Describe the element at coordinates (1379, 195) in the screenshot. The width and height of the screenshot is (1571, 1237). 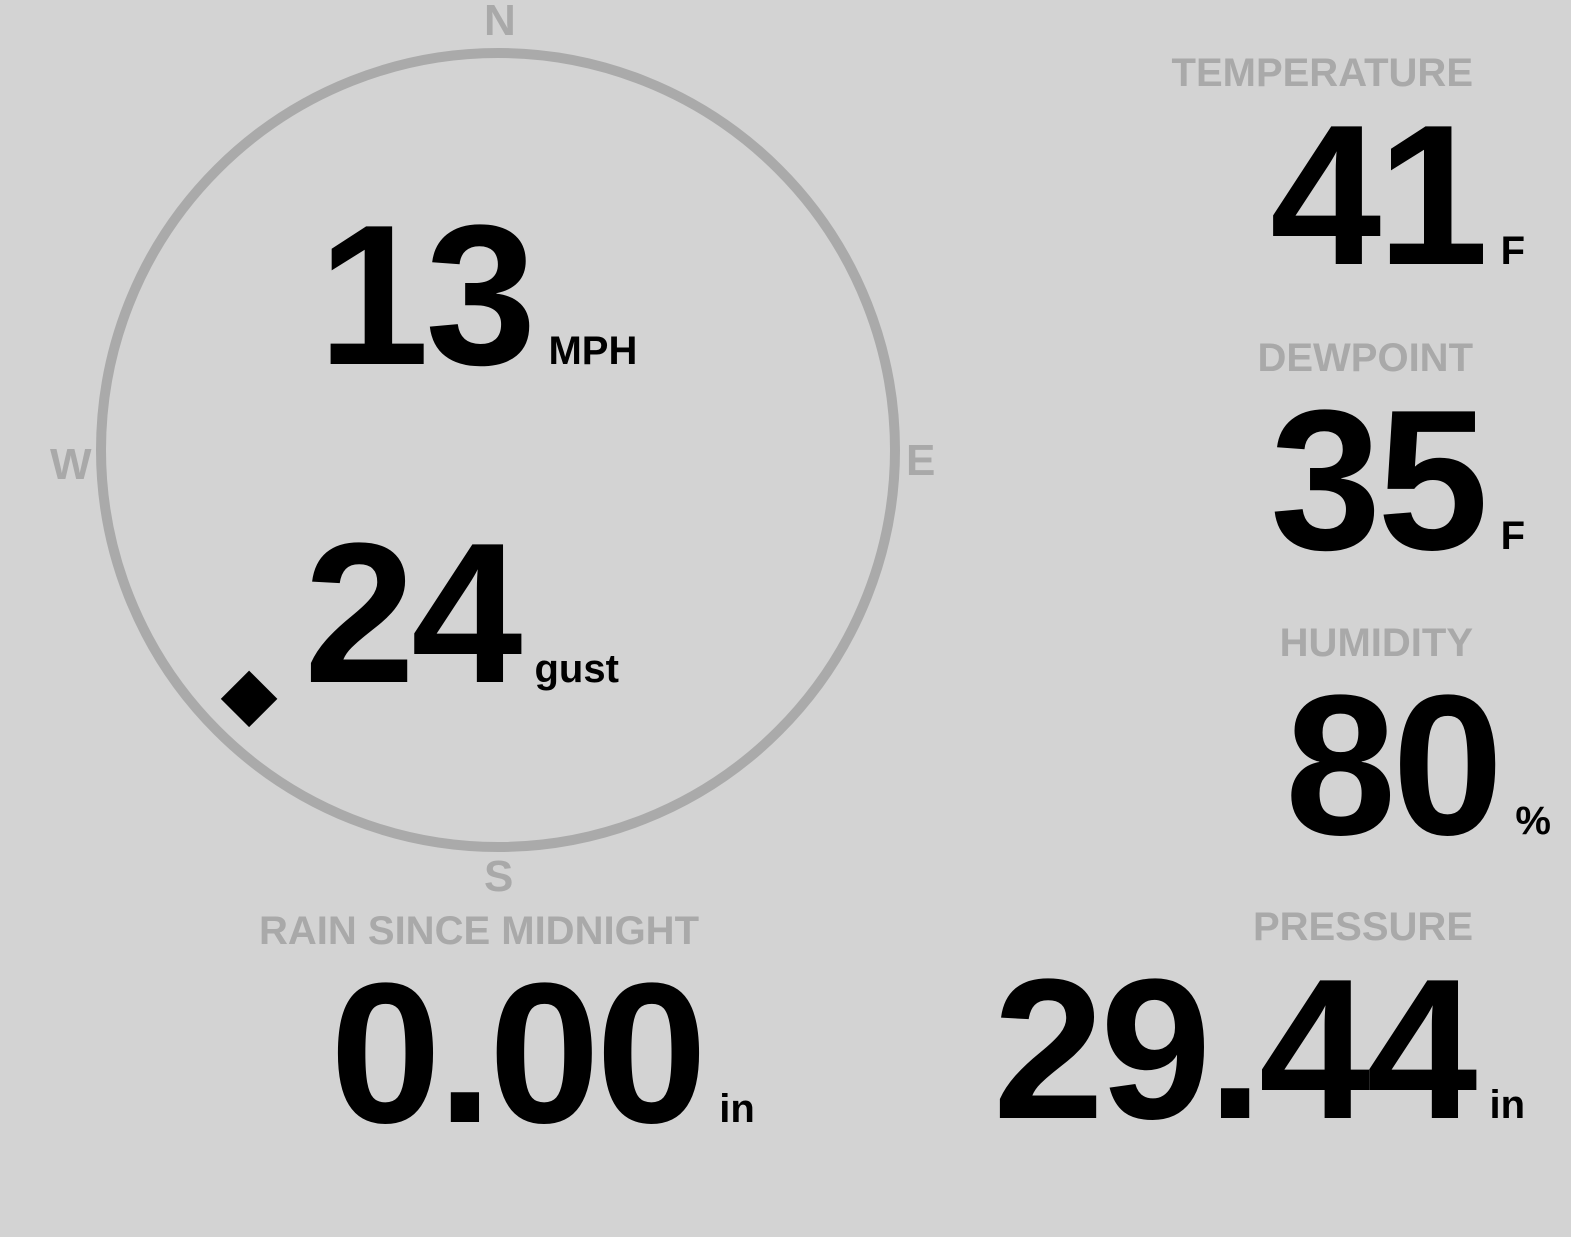
I see `temperature-value: 41` at that location.